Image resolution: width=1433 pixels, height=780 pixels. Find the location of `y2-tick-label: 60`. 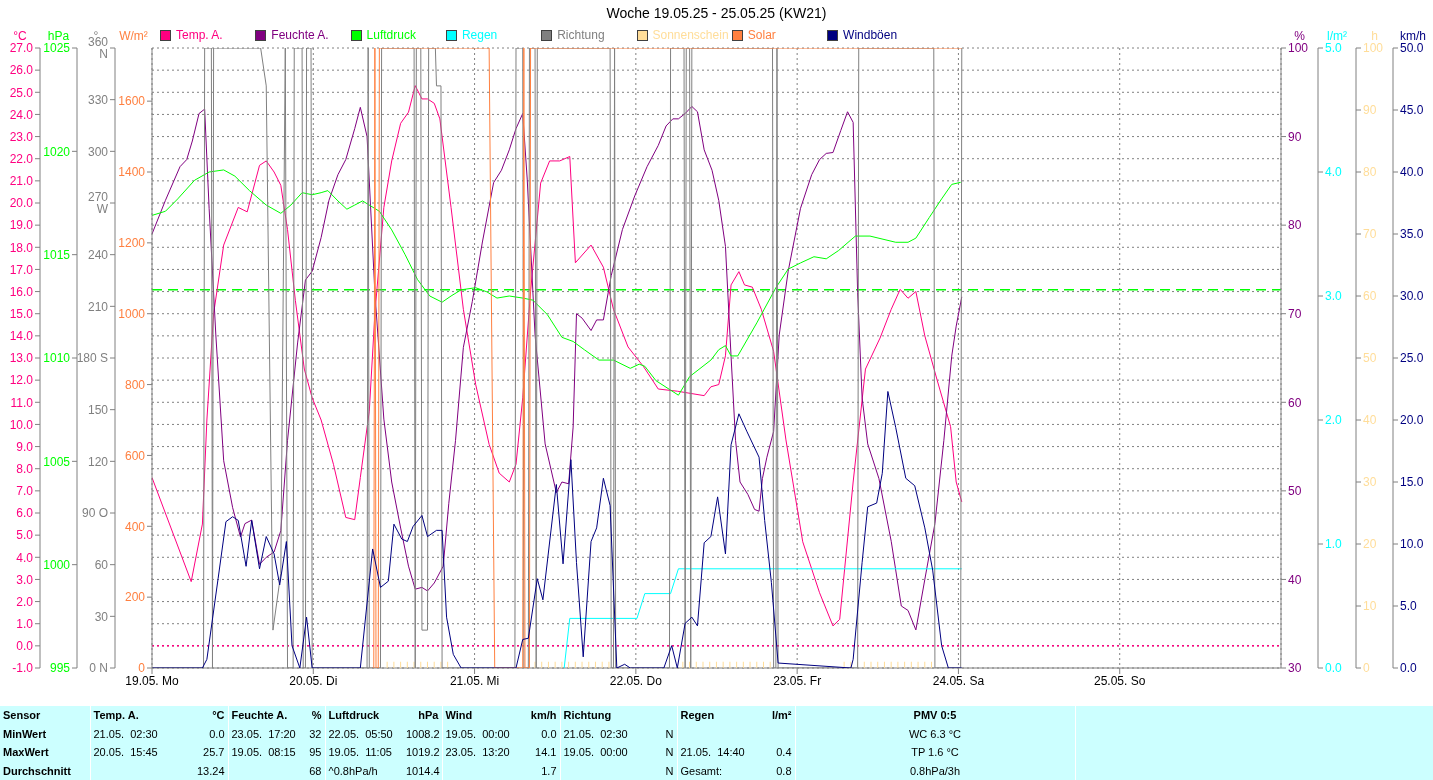

y2-tick-label: 60 is located at coordinates (1295, 402).